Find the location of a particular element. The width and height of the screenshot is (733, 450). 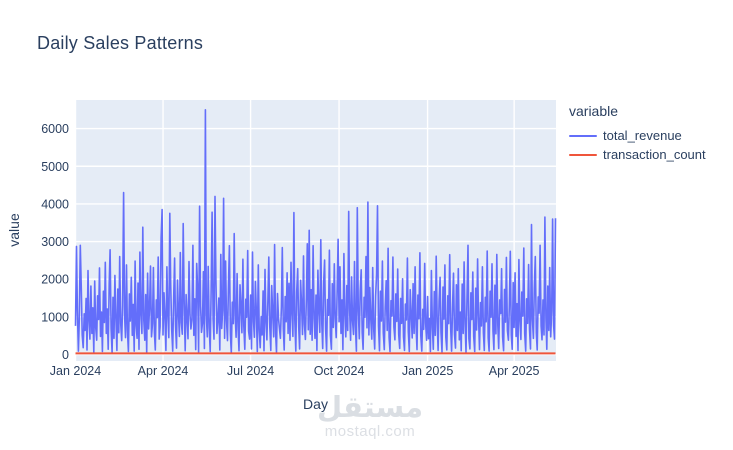

x-axis-title: Day is located at coordinates (315, 404).